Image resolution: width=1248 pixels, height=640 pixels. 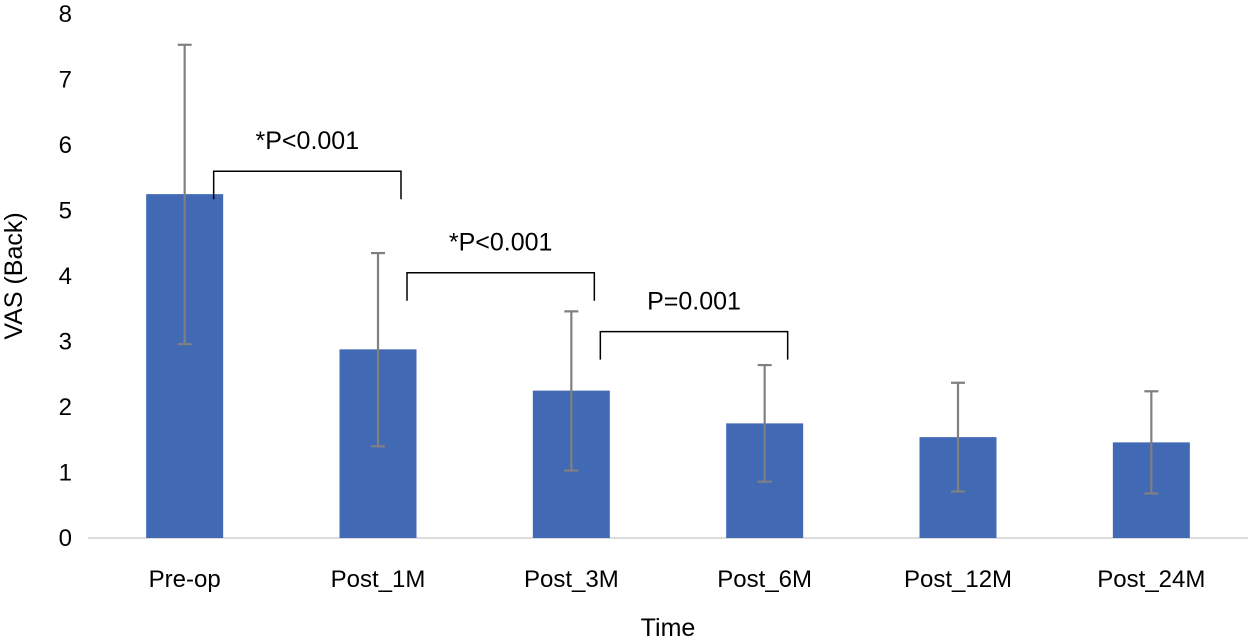 What do you see at coordinates (65, 80) in the screenshot?
I see `y-tick-label: 7` at bounding box center [65, 80].